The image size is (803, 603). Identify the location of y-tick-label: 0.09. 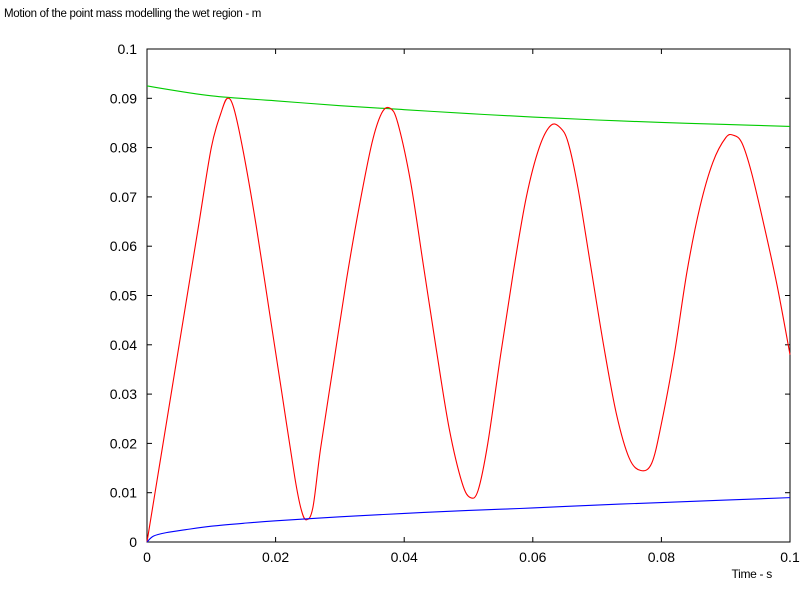
(123, 98).